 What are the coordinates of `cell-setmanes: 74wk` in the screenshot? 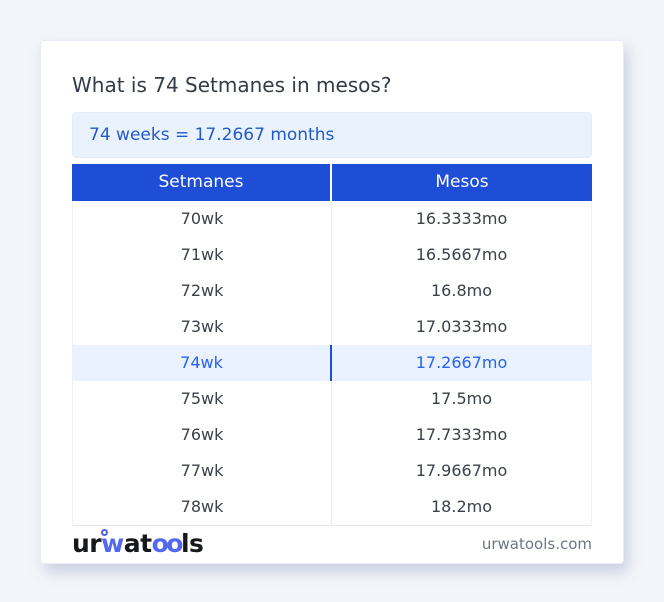 It's located at (202, 363).